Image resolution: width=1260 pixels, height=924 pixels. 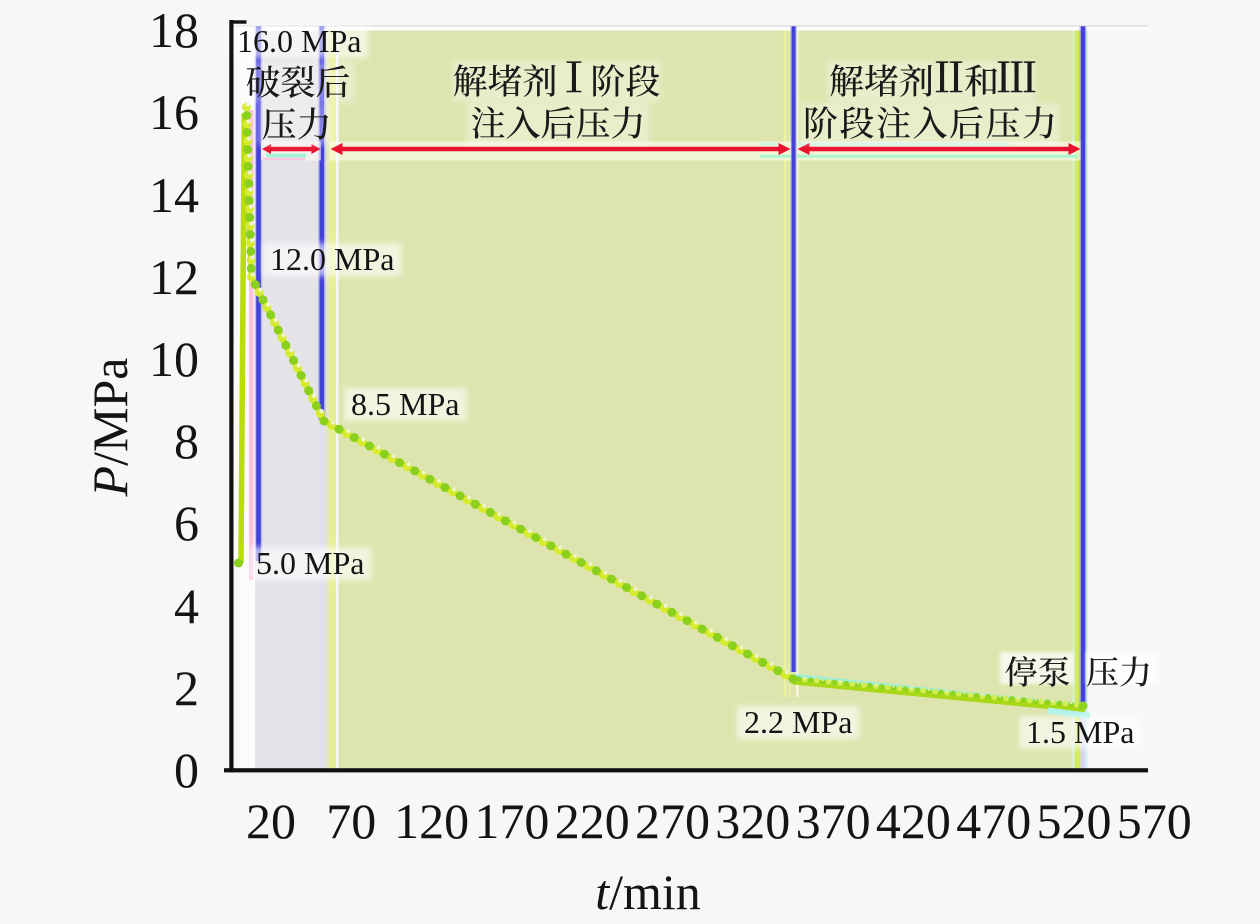 I want to click on svg-text: 1.5 MPa, so click(x=1080, y=732).